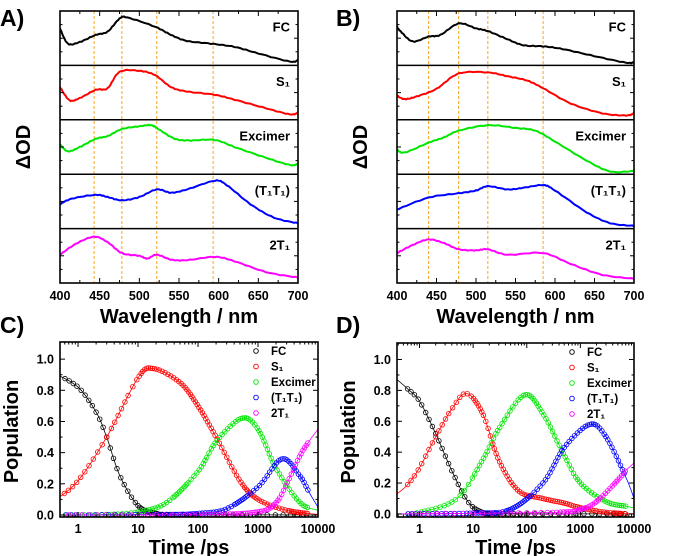  I want to click on x-tick-label: 650, so click(258, 296).